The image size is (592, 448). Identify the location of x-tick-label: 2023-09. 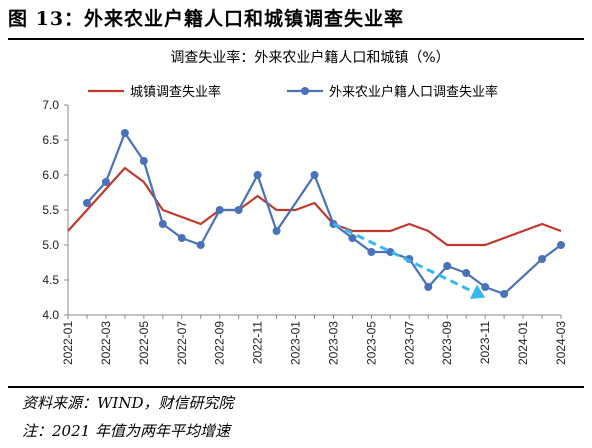
(447, 343).